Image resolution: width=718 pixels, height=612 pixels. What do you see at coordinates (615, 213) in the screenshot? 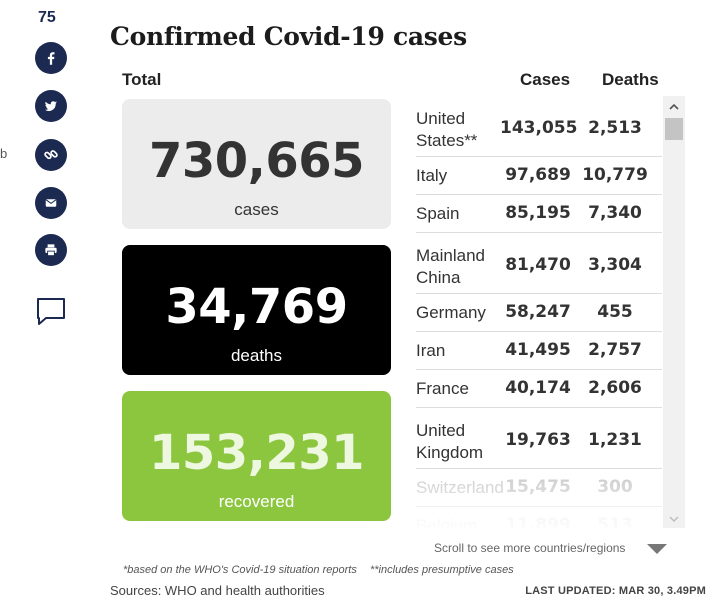
I see `country-deaths: 7,340` at bounding box center [615, 213].